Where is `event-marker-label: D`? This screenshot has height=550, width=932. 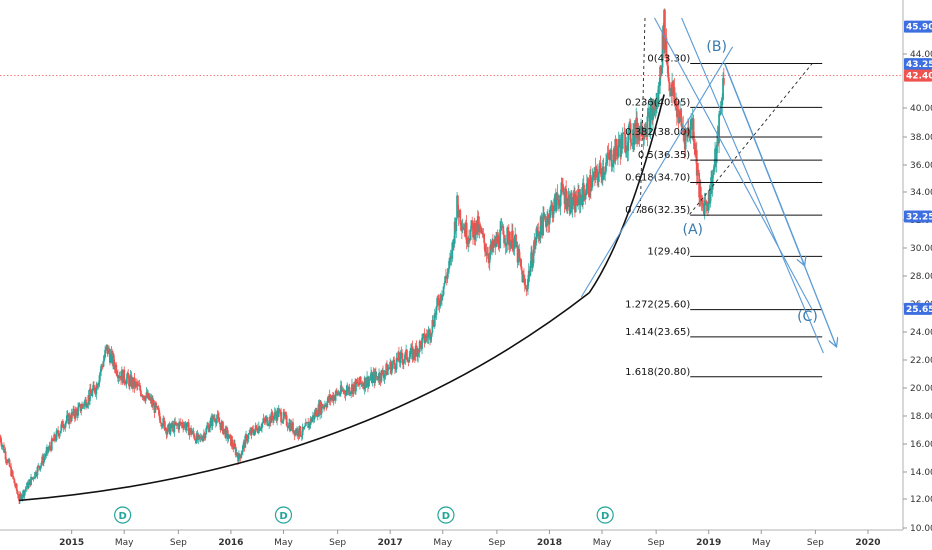
event-marker-label: D is located at coordinates (122, 516).